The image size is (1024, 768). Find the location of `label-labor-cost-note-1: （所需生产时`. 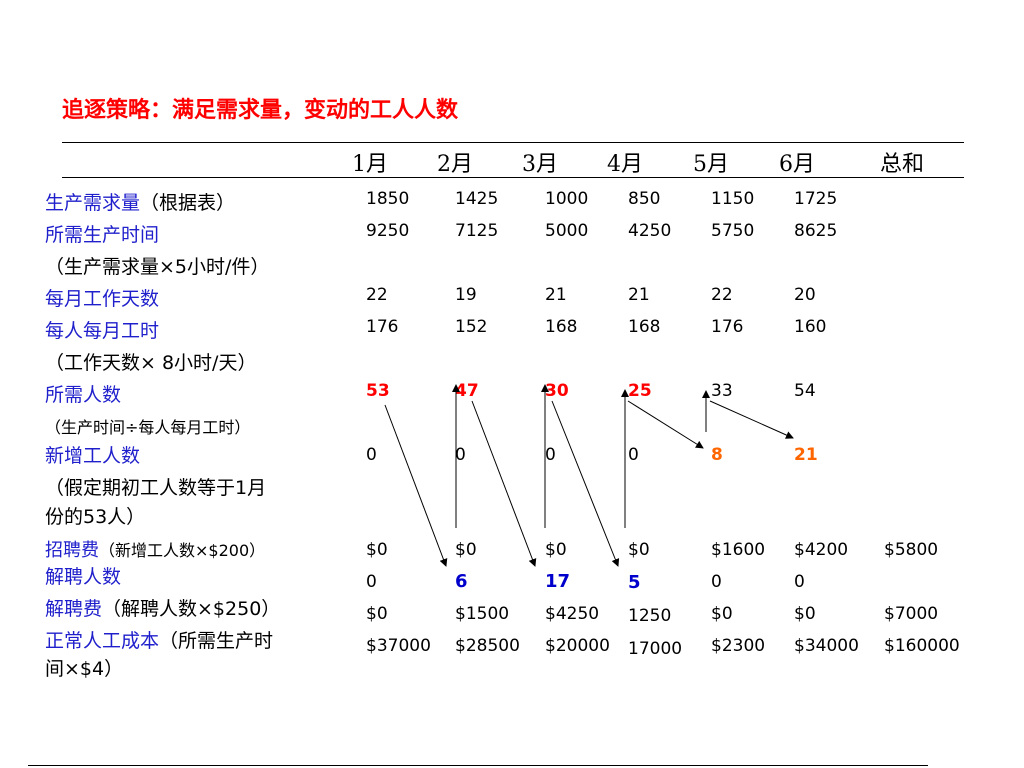

label-labor-cost-note-1: （所需生产时 is located at coordinates (216, 641).